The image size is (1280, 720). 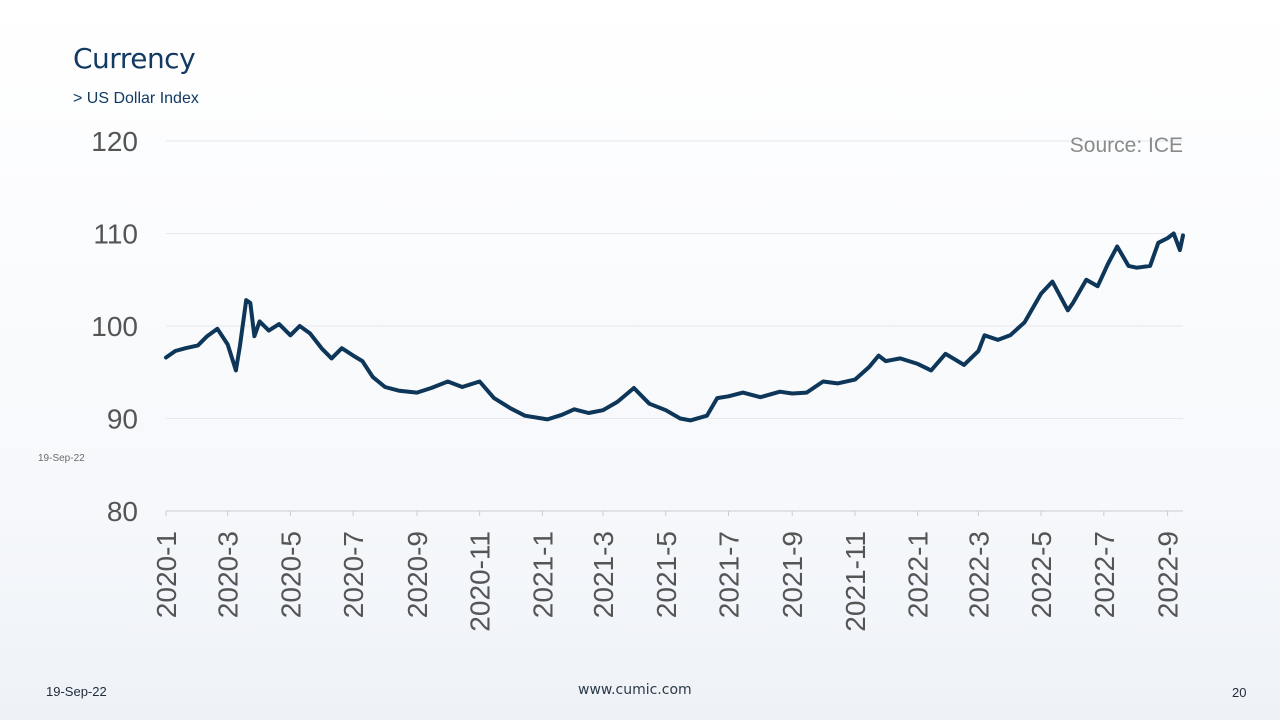 I want to click on side-date: 19-Sep-22, so click(x=61, y=458).